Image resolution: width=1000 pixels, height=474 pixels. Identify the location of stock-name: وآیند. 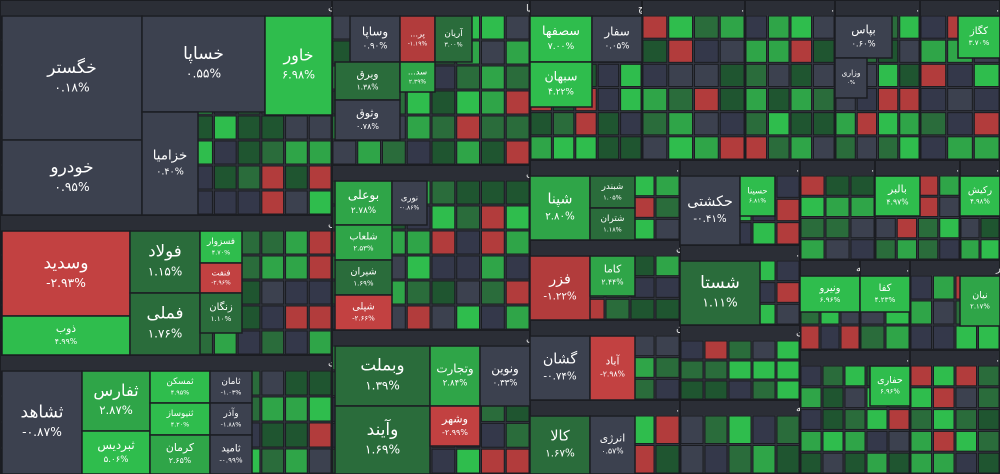
(383, 429).